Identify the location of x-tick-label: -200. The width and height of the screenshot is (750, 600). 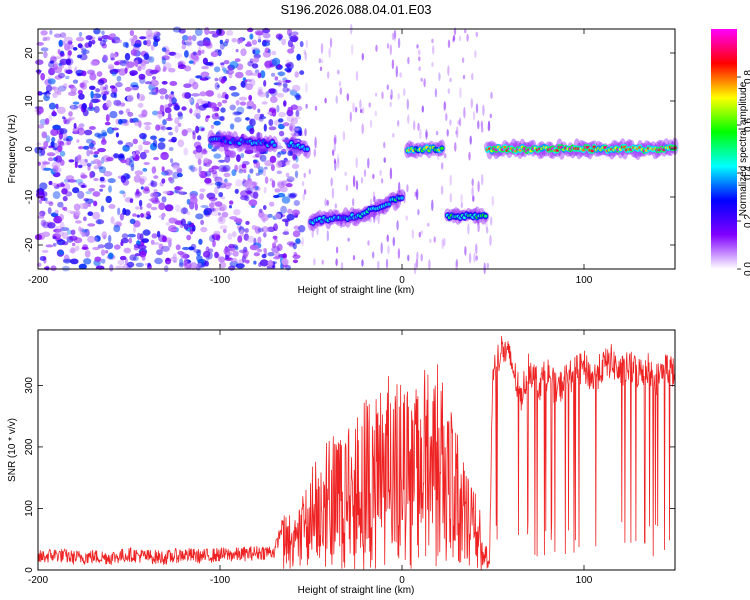
(38, 280).